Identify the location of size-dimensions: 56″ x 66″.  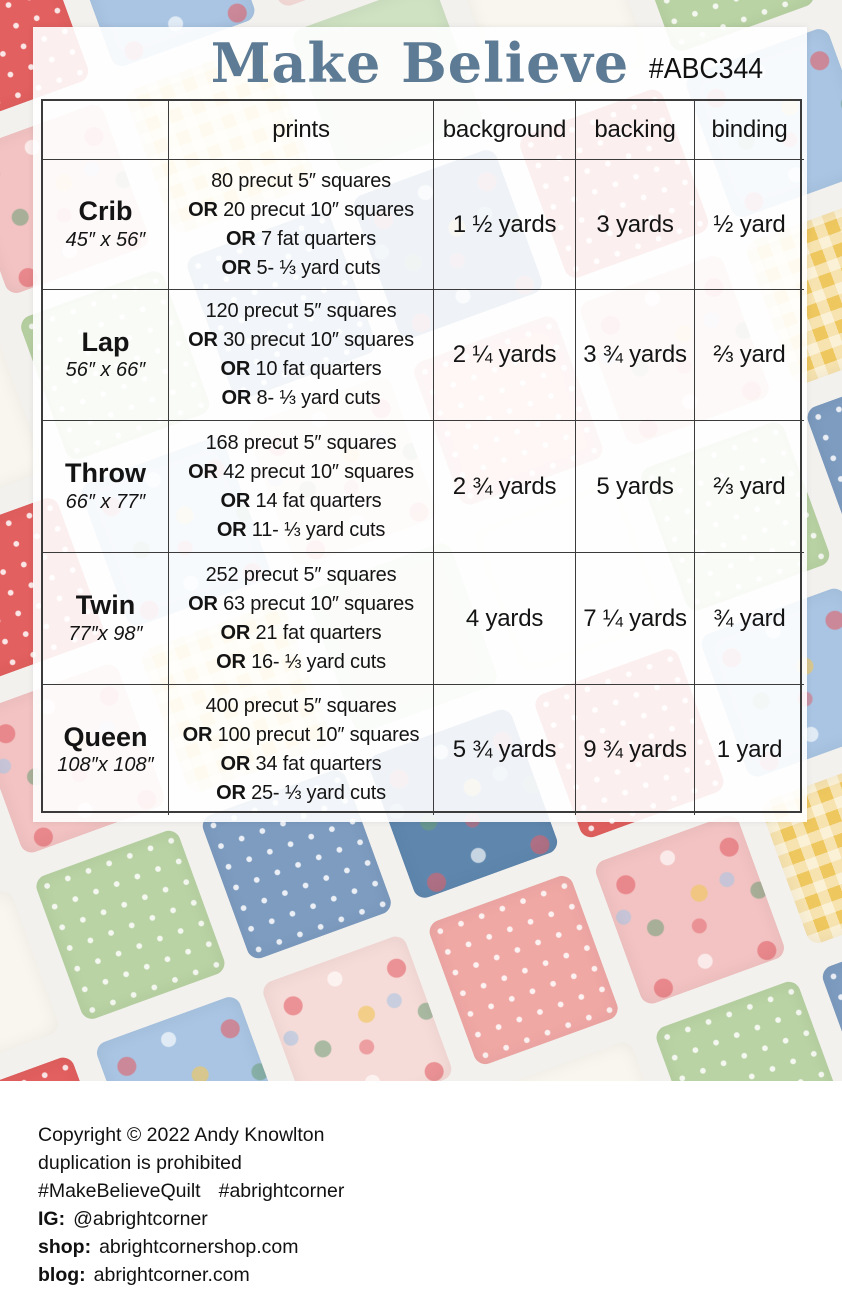
(105, 370).